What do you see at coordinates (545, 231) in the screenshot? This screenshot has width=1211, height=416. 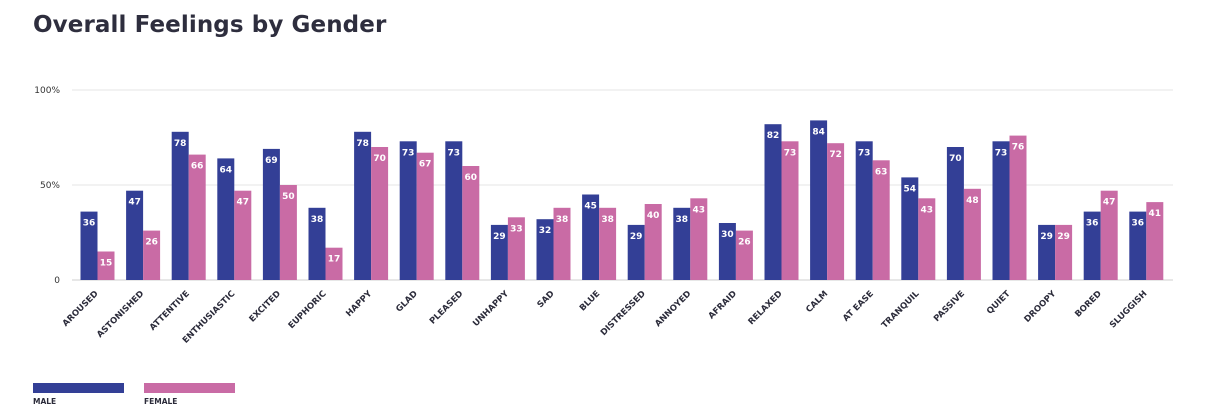 I see `data-label-male: 32` at bounding box center [545, 231].